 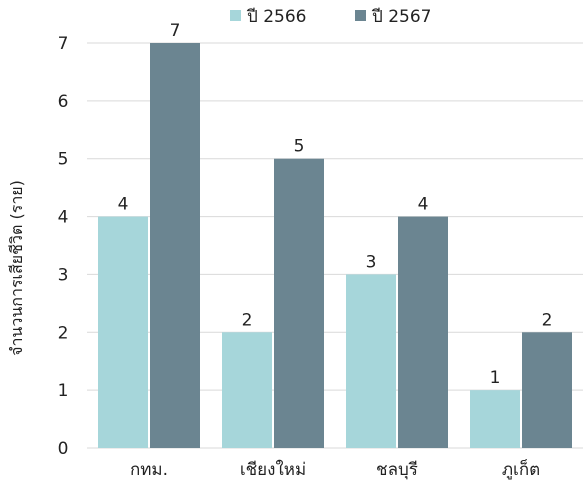 What do you see at coordinates (63, 160) in the screenshot?
I see `y-tick-label: 5` at bounding box center [63, 160].